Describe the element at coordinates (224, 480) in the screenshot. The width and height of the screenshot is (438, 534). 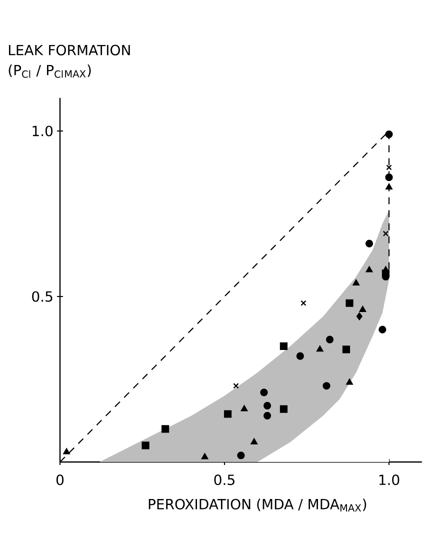
I see `x-tick-label: 0.5` at that location.